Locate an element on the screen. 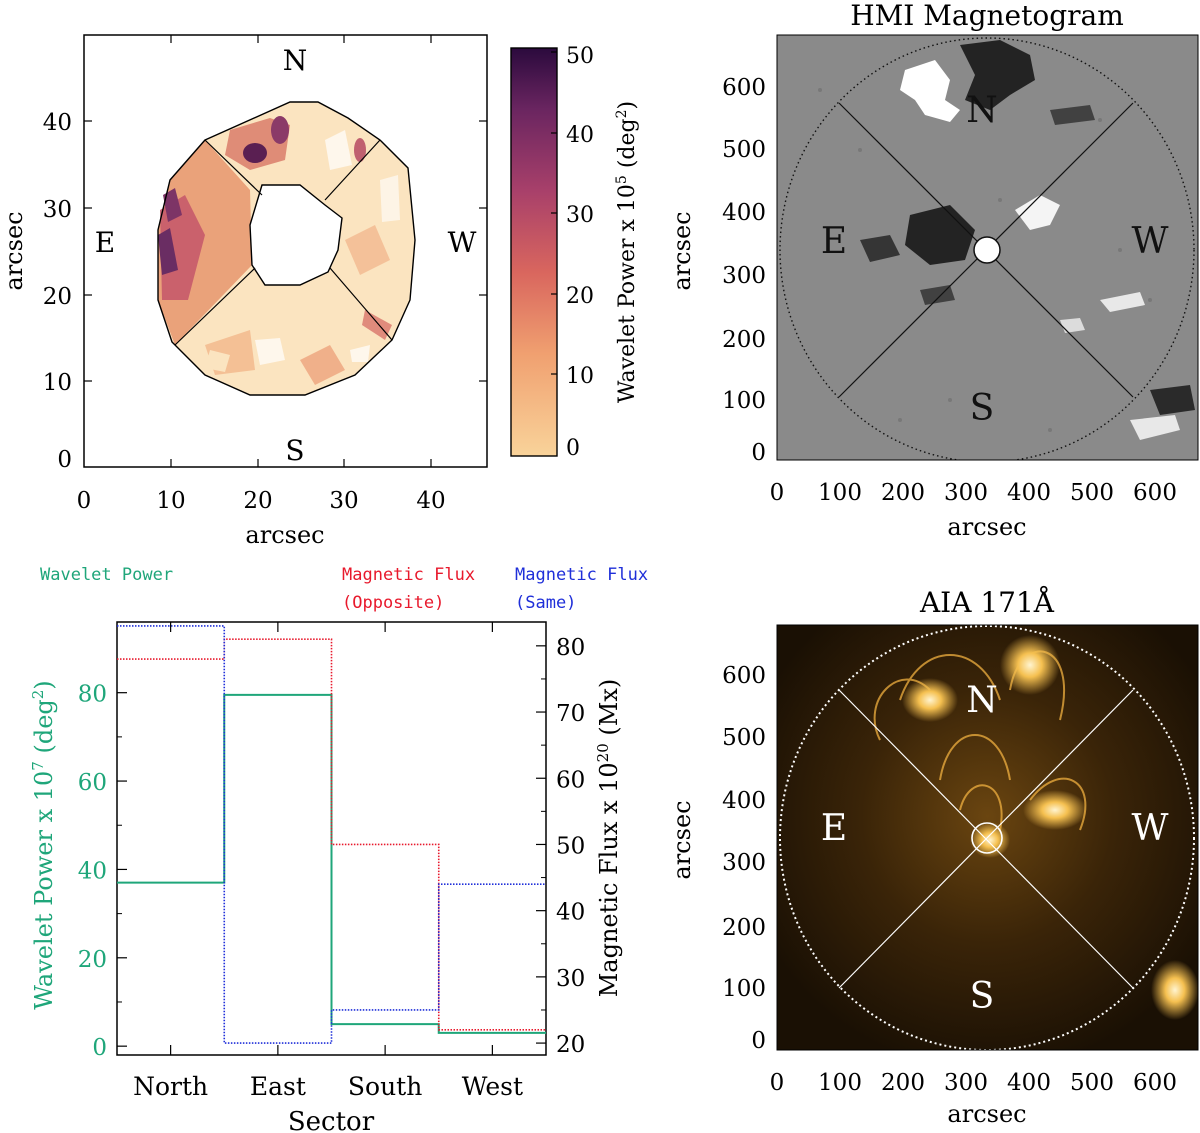 The width and height of the screenshot is (1200, 1133). y2-tick-label: 60 is located at coordinates (570, 780).